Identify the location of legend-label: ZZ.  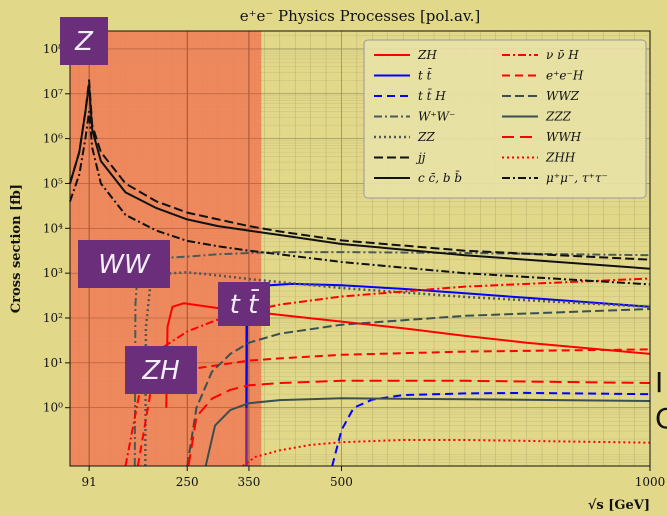
(426, 137).